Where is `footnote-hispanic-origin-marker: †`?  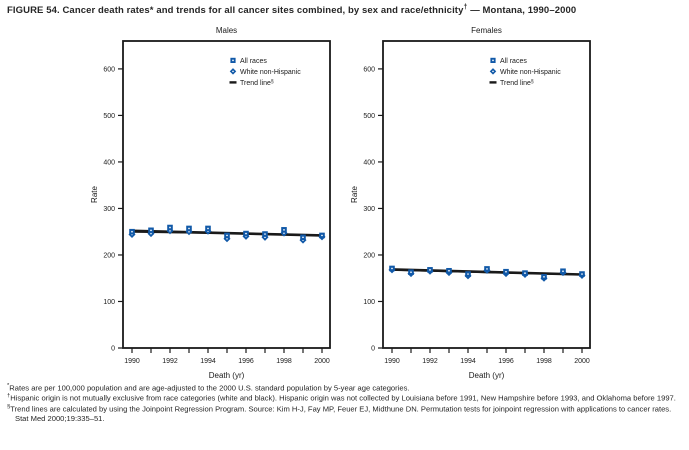
footnote-hispanic-origin-marker: † is located at coordinates (9, 396).